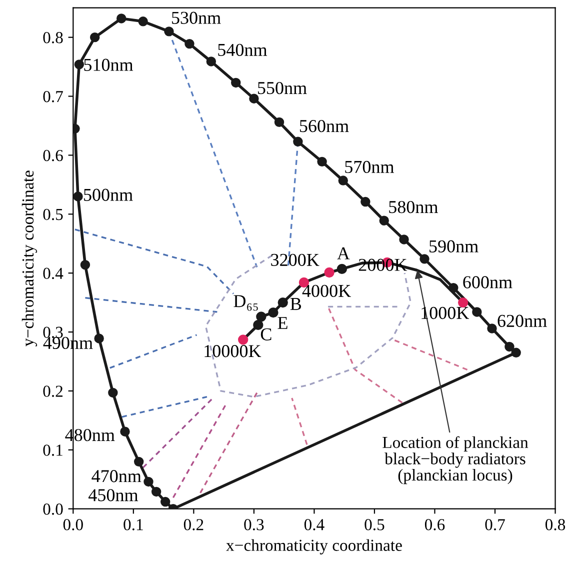 This screenshot has width=576, height=561. I want to click on annotation: C, so click(266, 334).